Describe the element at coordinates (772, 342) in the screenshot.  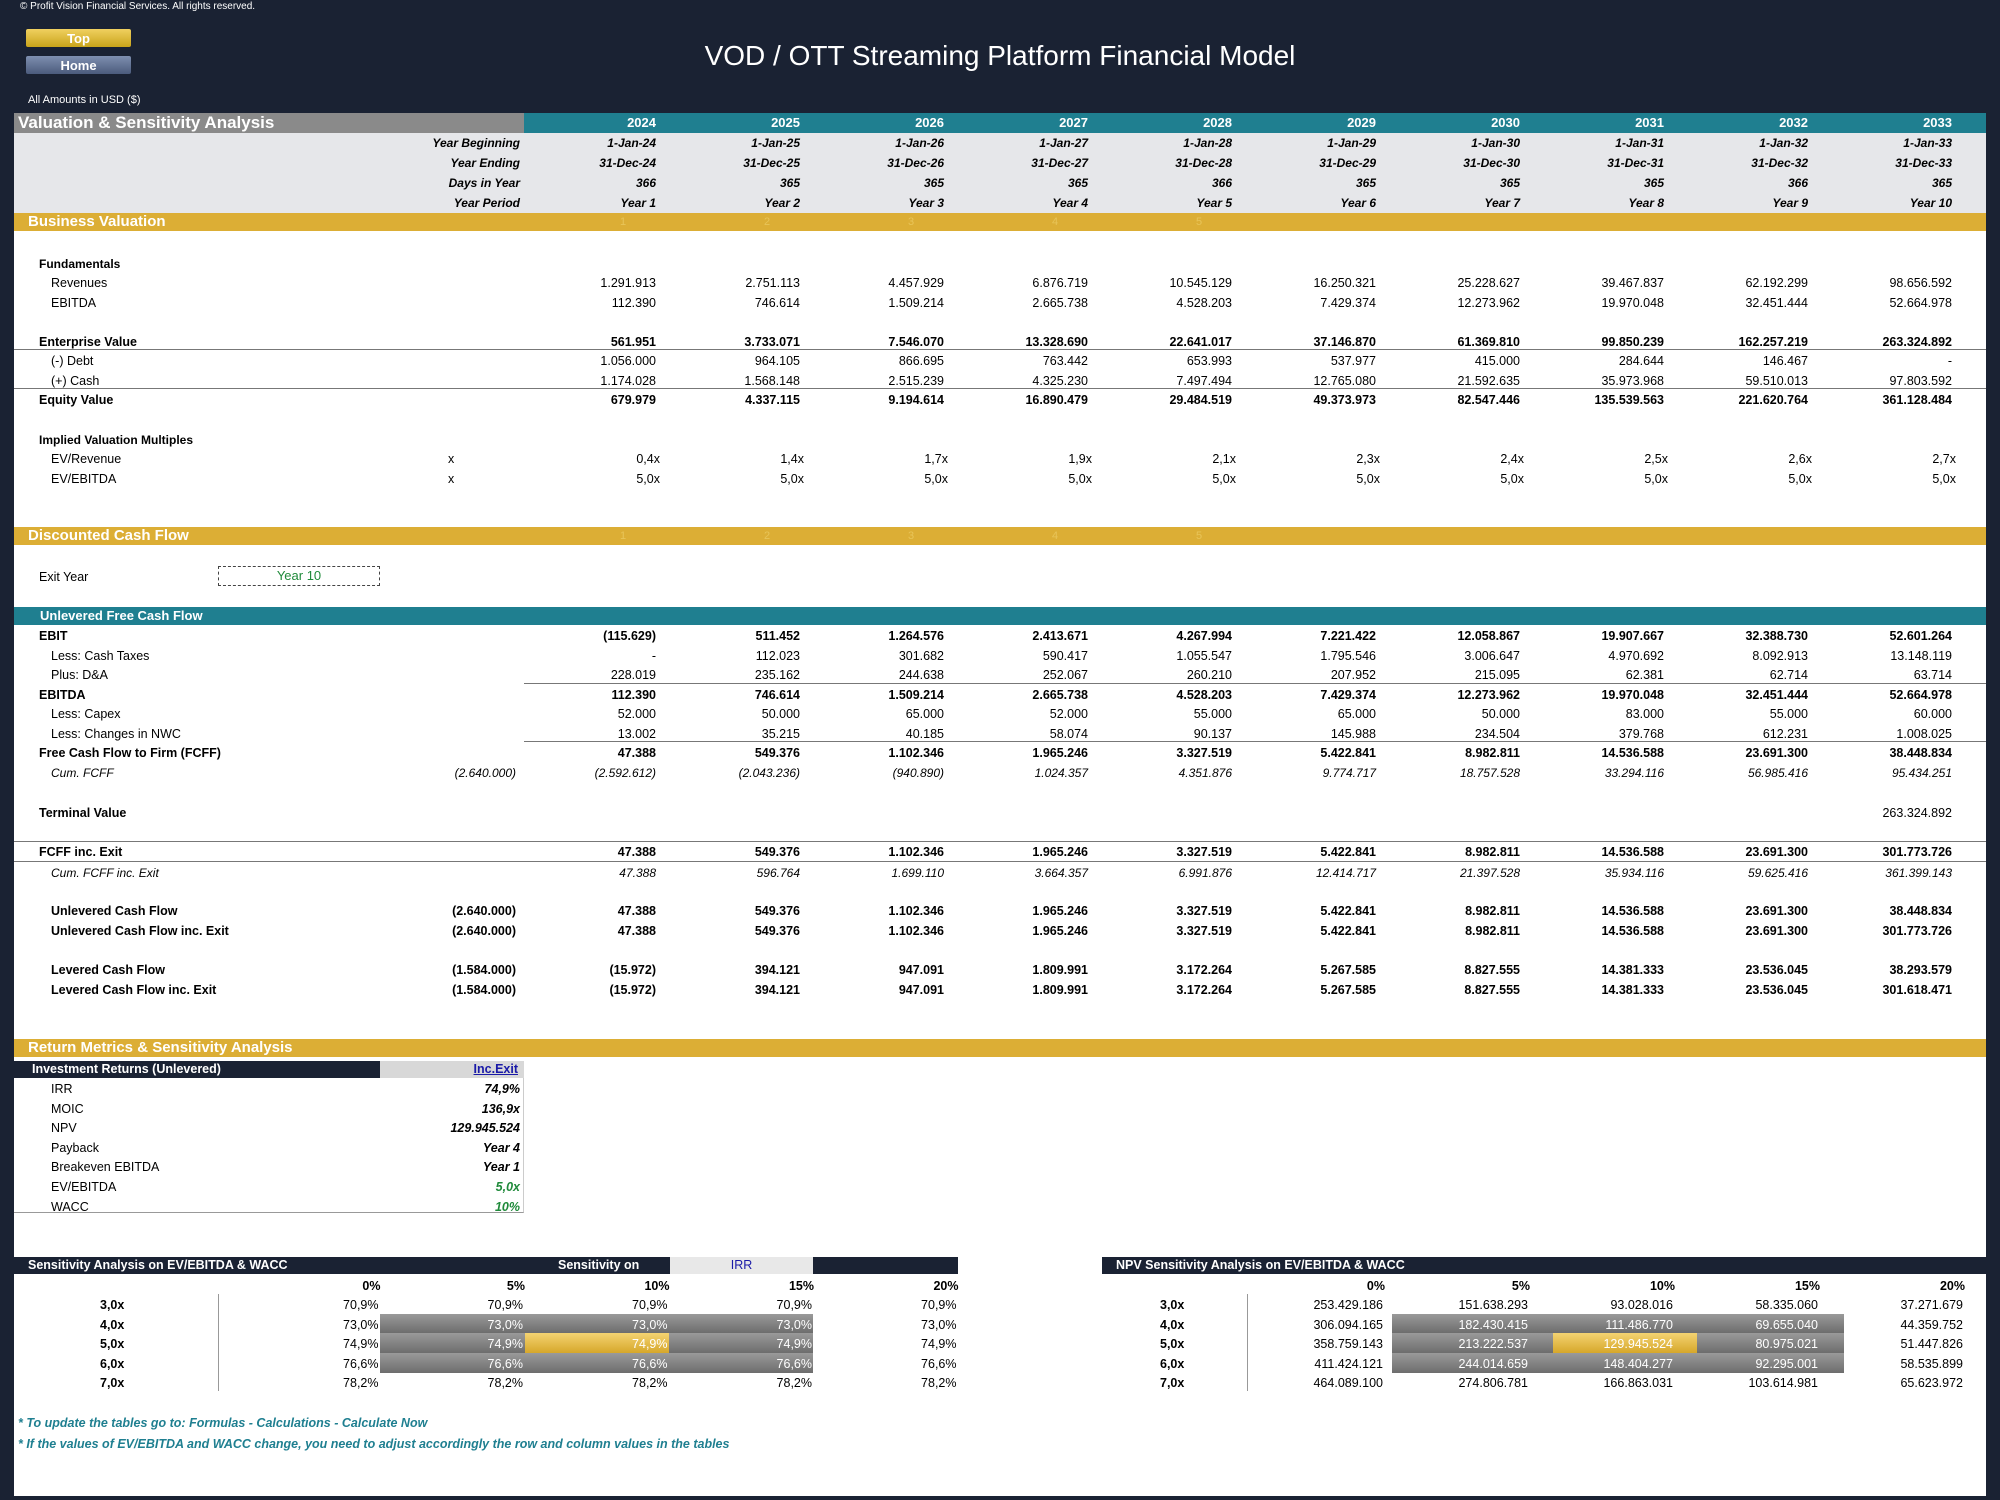
I see `table-cell: 3.733.071` at that location.